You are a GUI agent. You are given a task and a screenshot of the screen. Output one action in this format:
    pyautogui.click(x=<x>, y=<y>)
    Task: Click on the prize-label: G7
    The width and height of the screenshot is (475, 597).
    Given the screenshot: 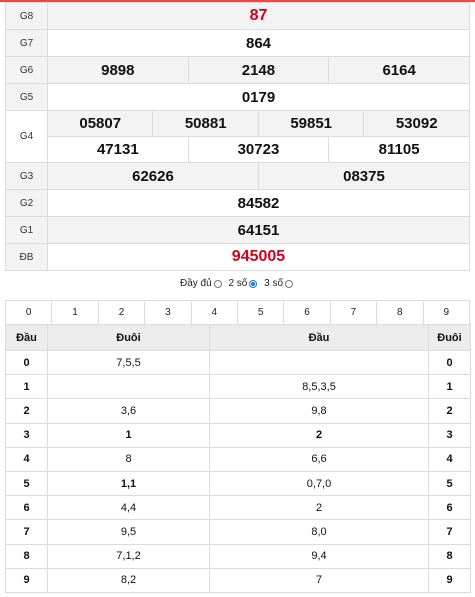 What is the action you would take?
    pyautogui.click(x=26, y=43)
    